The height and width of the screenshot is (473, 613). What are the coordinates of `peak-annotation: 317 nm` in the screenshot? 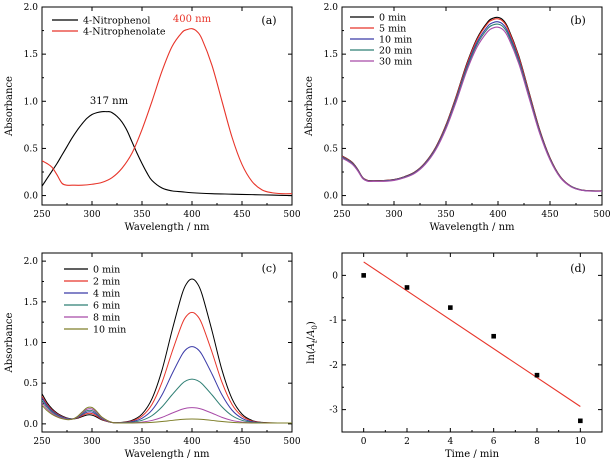 It's located at (109, 101).